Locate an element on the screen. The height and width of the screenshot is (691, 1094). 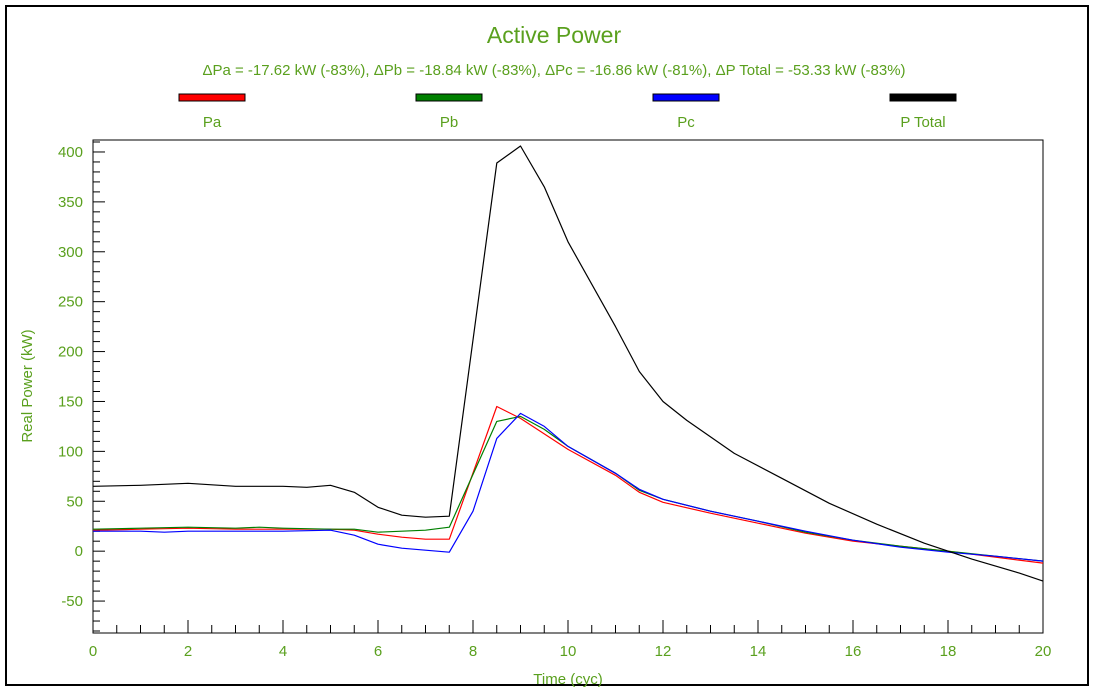
legend-swatch-pa is located at coordinates (212, 97).